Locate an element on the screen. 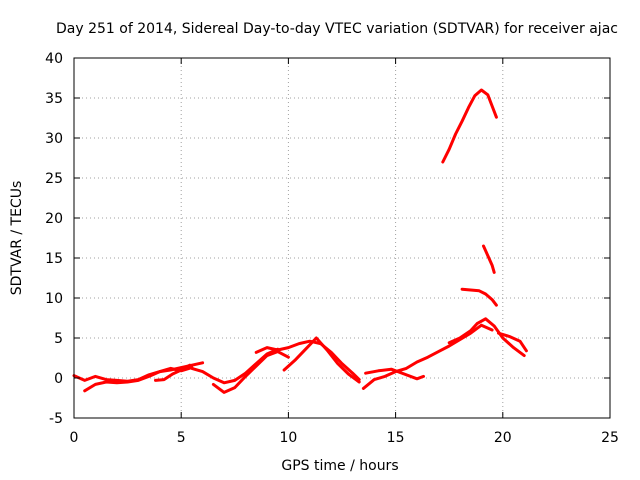 The image size is (640, 480). y-tick-label: 40 is located at coordinates (54, 59).